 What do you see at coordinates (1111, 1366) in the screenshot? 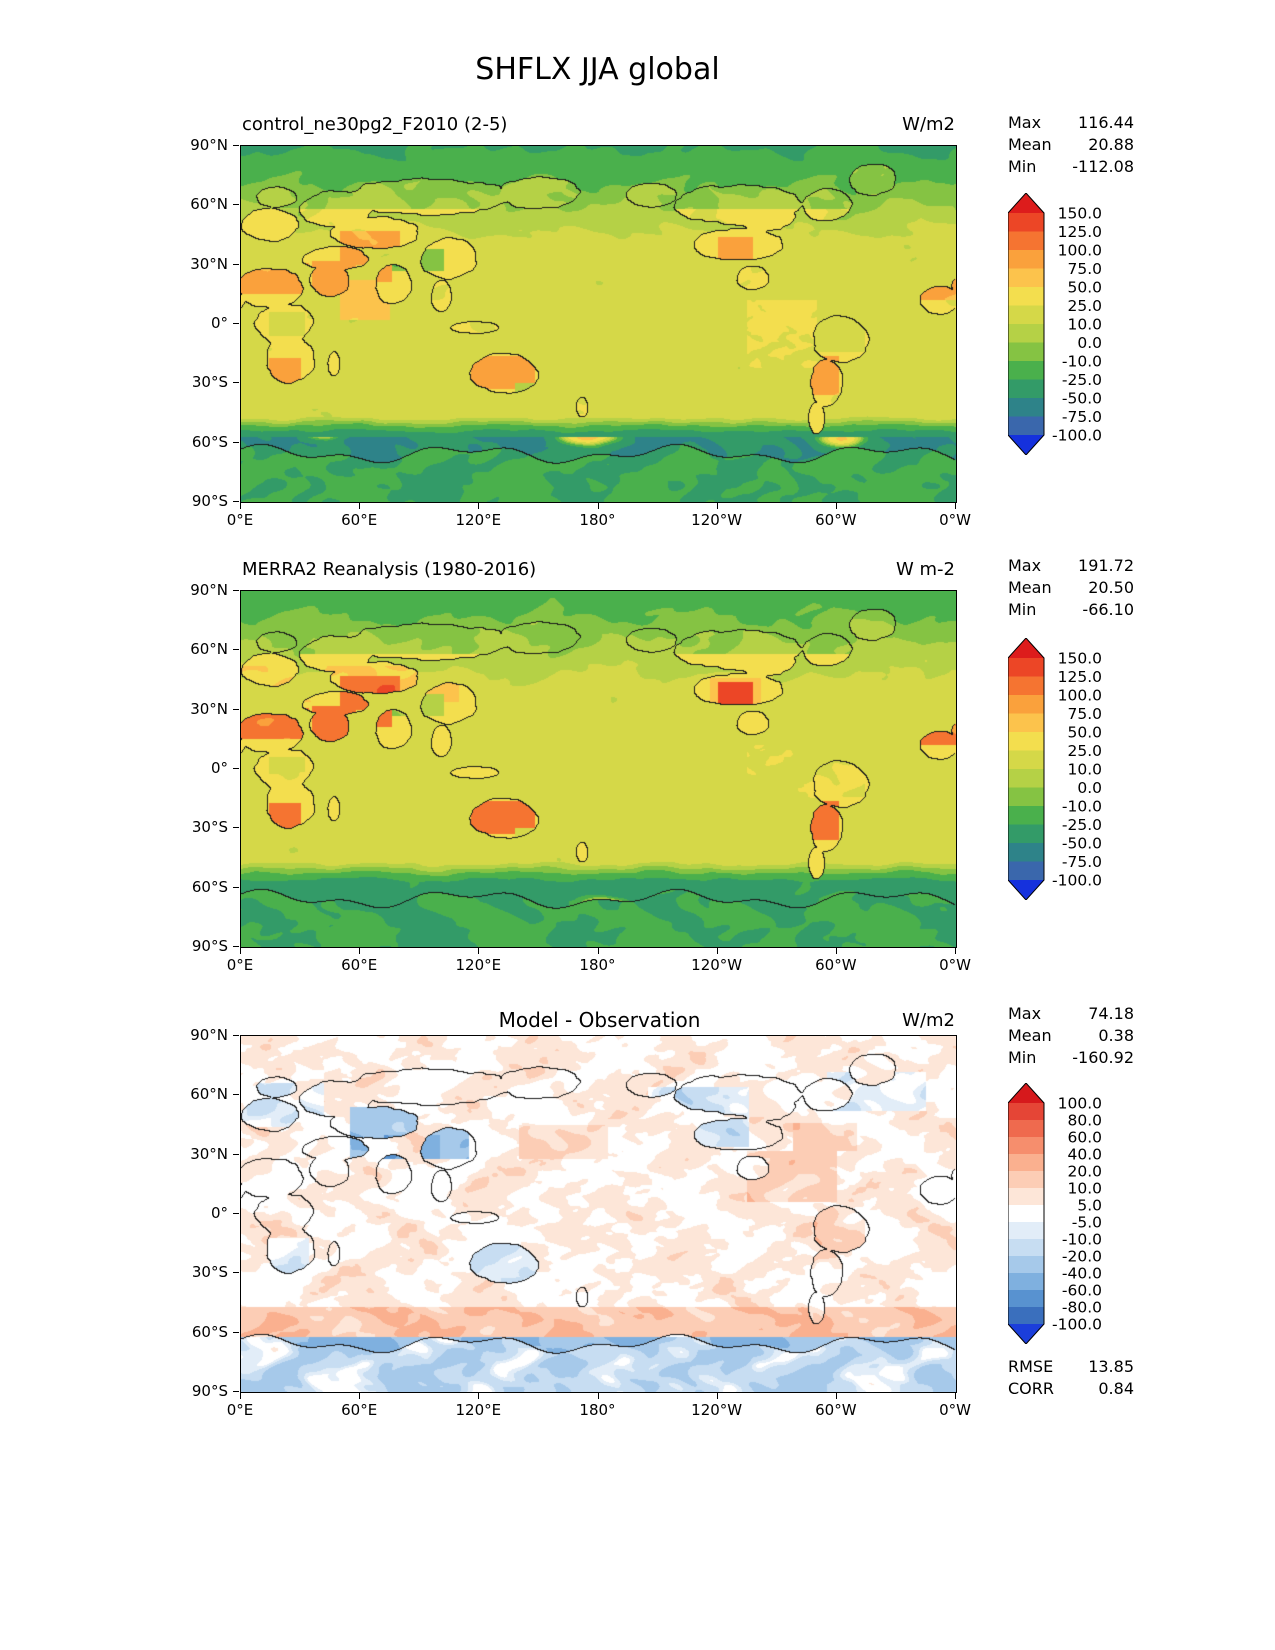
I see `stat-value: 13.85` at bounding box center [1111, 1366].